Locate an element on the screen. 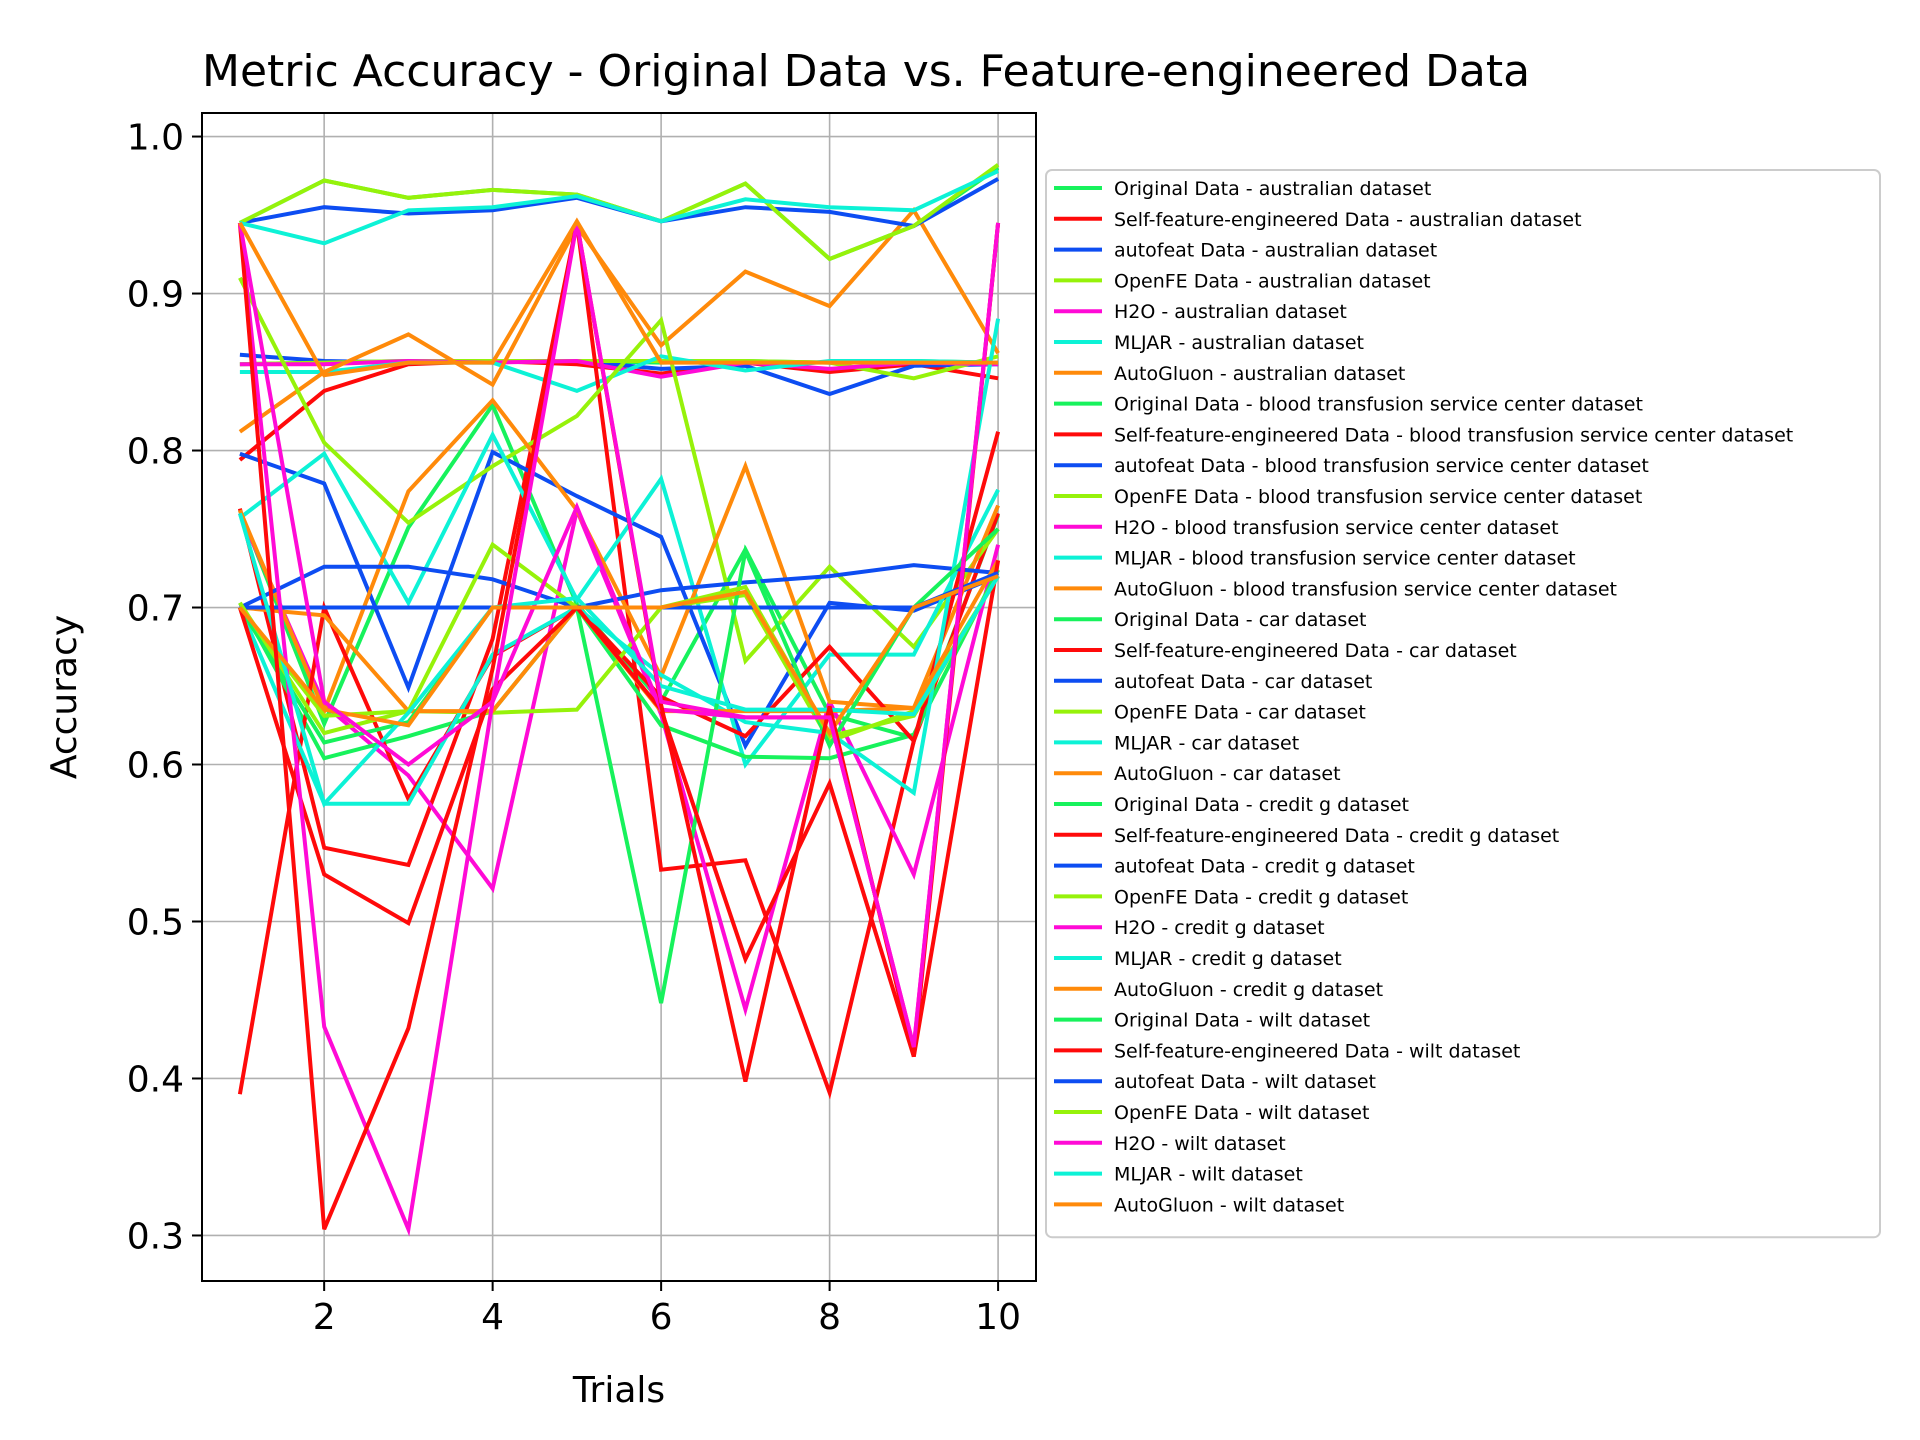 This screenshot has width=1920, height=1440. x-axis-label: Trials is located at coordinates (618, 1390).